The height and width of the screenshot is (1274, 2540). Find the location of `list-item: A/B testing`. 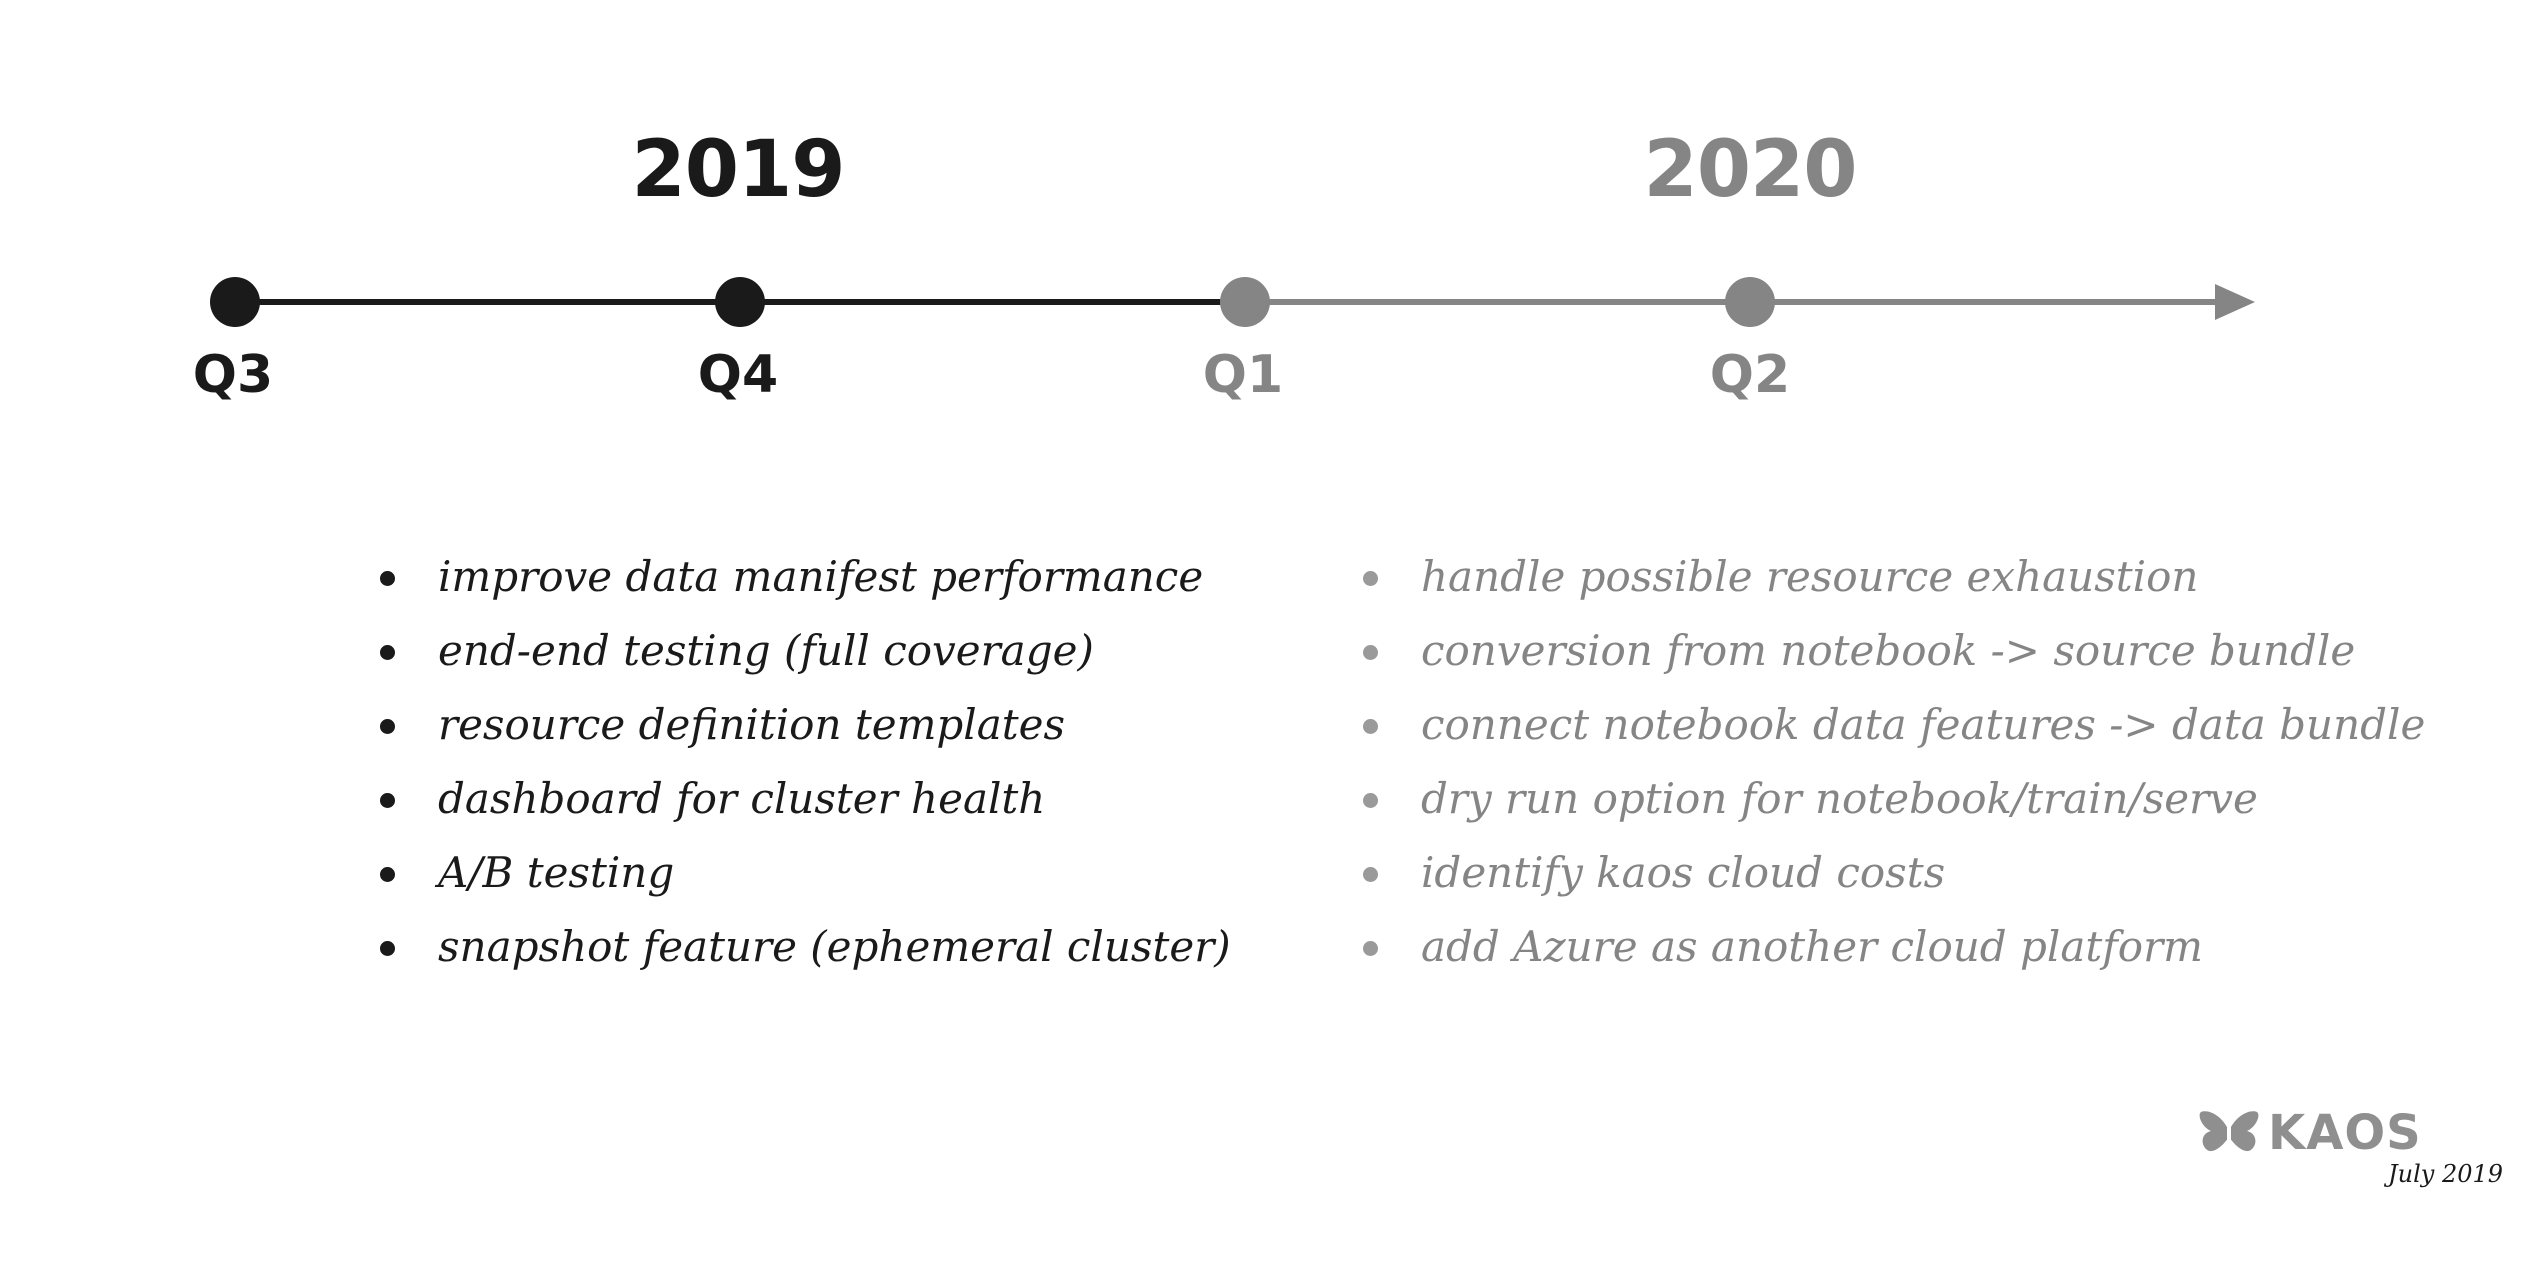

list-item: A/B testing is located at coordinates (805, 873).